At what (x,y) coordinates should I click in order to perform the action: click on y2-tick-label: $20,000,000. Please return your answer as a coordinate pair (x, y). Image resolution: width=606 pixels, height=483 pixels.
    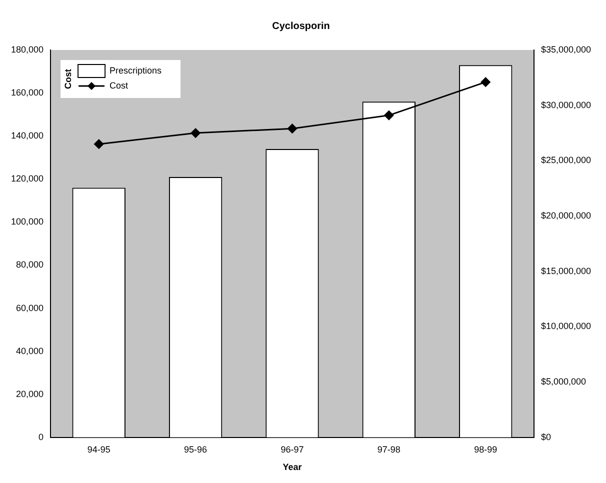
    Looking at the image, I should click on (566, 215).